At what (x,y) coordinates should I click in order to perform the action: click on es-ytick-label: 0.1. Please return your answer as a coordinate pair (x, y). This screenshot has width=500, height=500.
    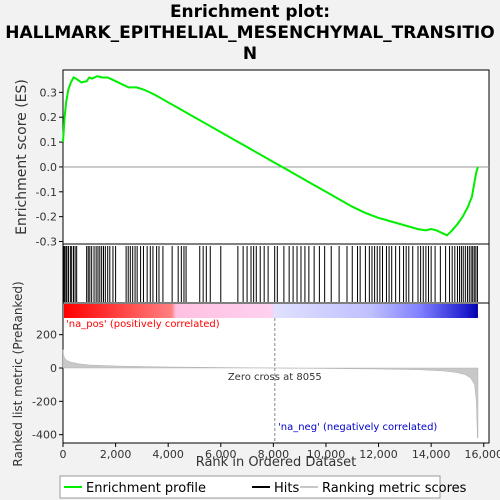
    Looking at the image, I should click on (49, 142).